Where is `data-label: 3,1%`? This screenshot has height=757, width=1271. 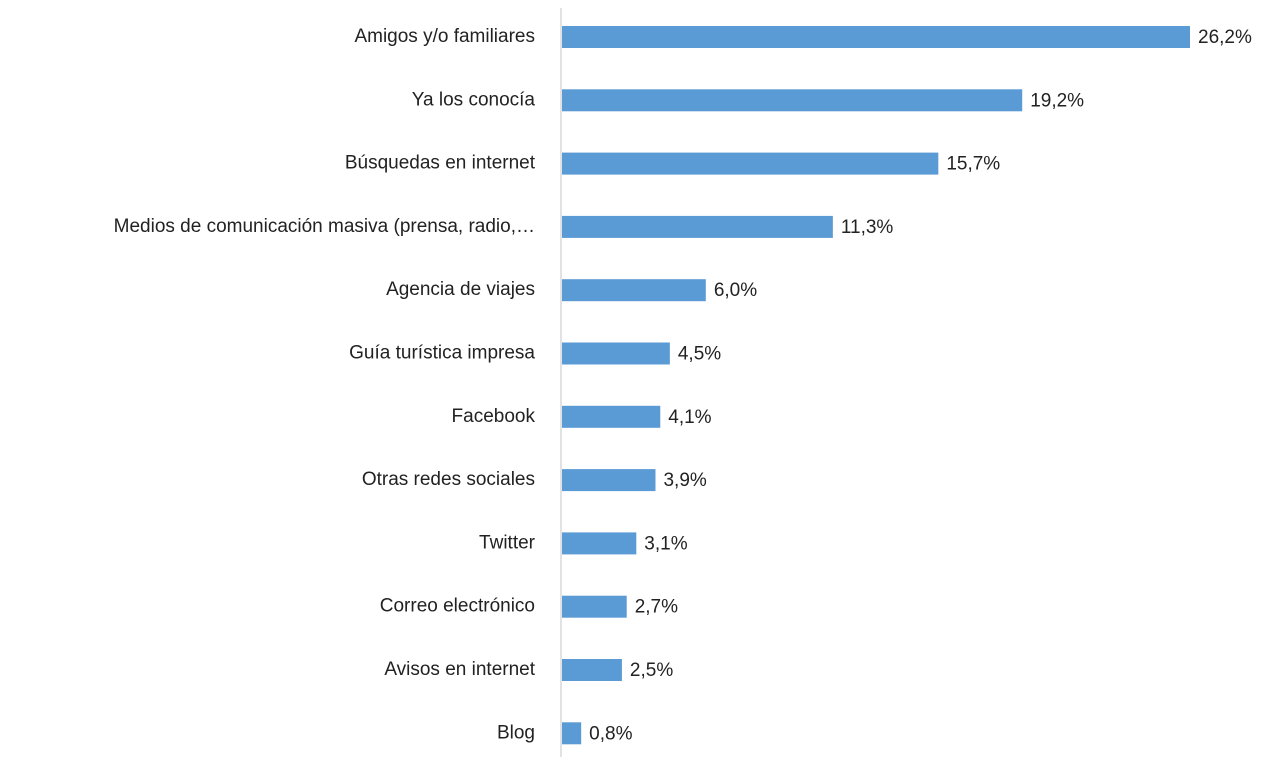 data-label: 3,1% is located at coordinates (665, 543).